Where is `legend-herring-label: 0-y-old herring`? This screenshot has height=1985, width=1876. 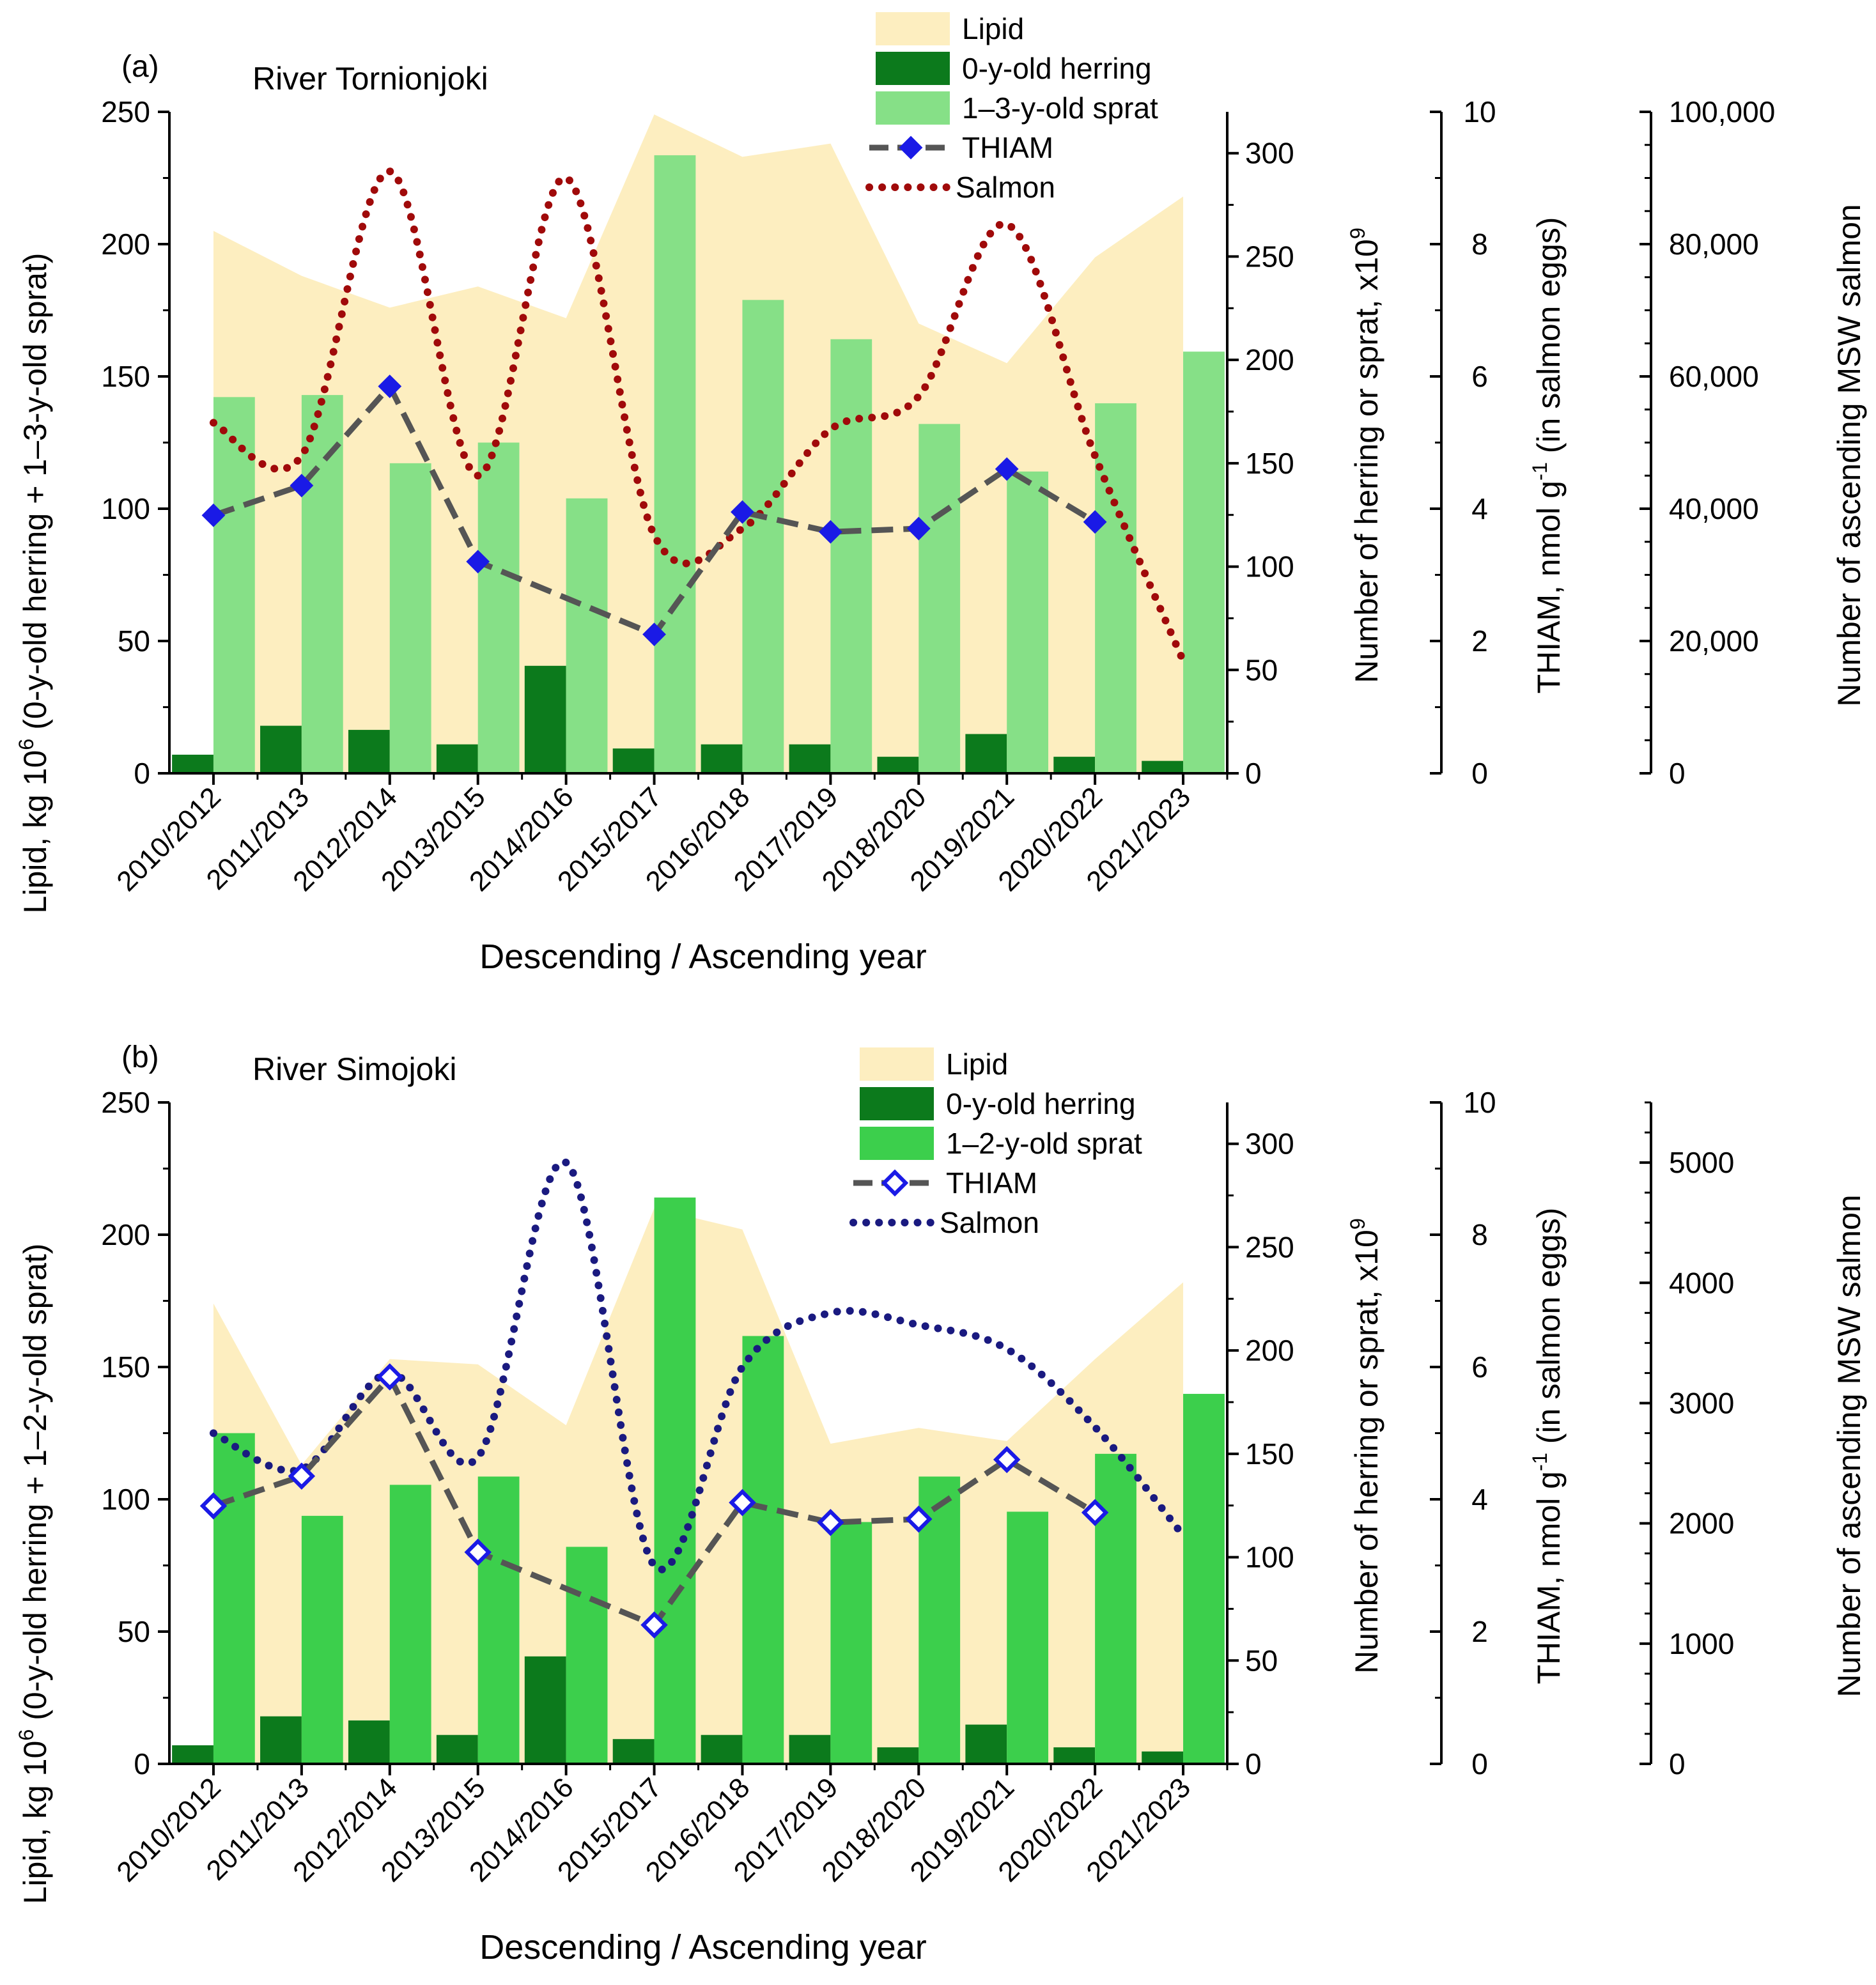
legend-herring-label: 0-y-old herring is located at coordinates (1041, 1103).